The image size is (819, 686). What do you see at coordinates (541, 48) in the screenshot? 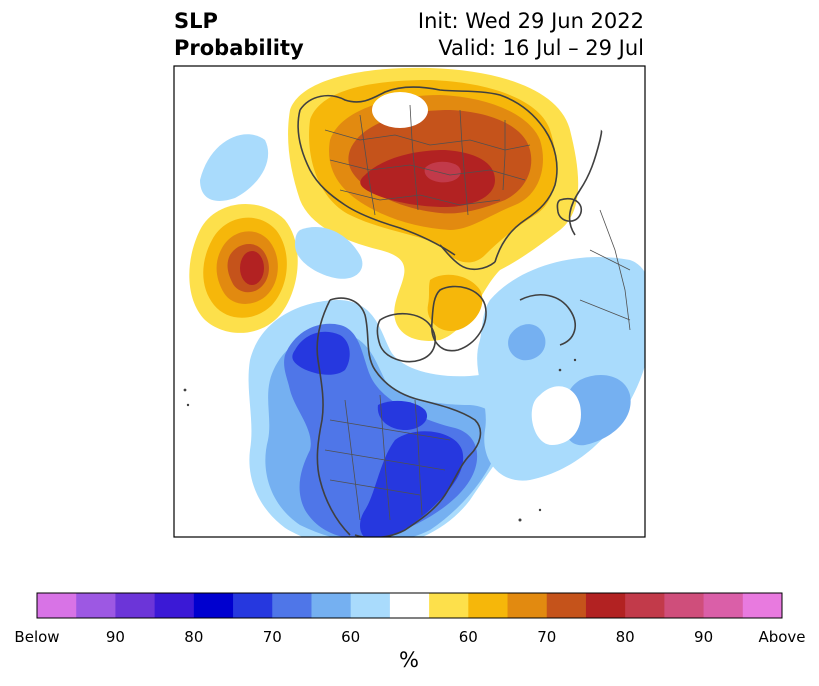
I see `valid-range: Valid: 16 Jul – 29 Jul` at bounding box center [541, 48].